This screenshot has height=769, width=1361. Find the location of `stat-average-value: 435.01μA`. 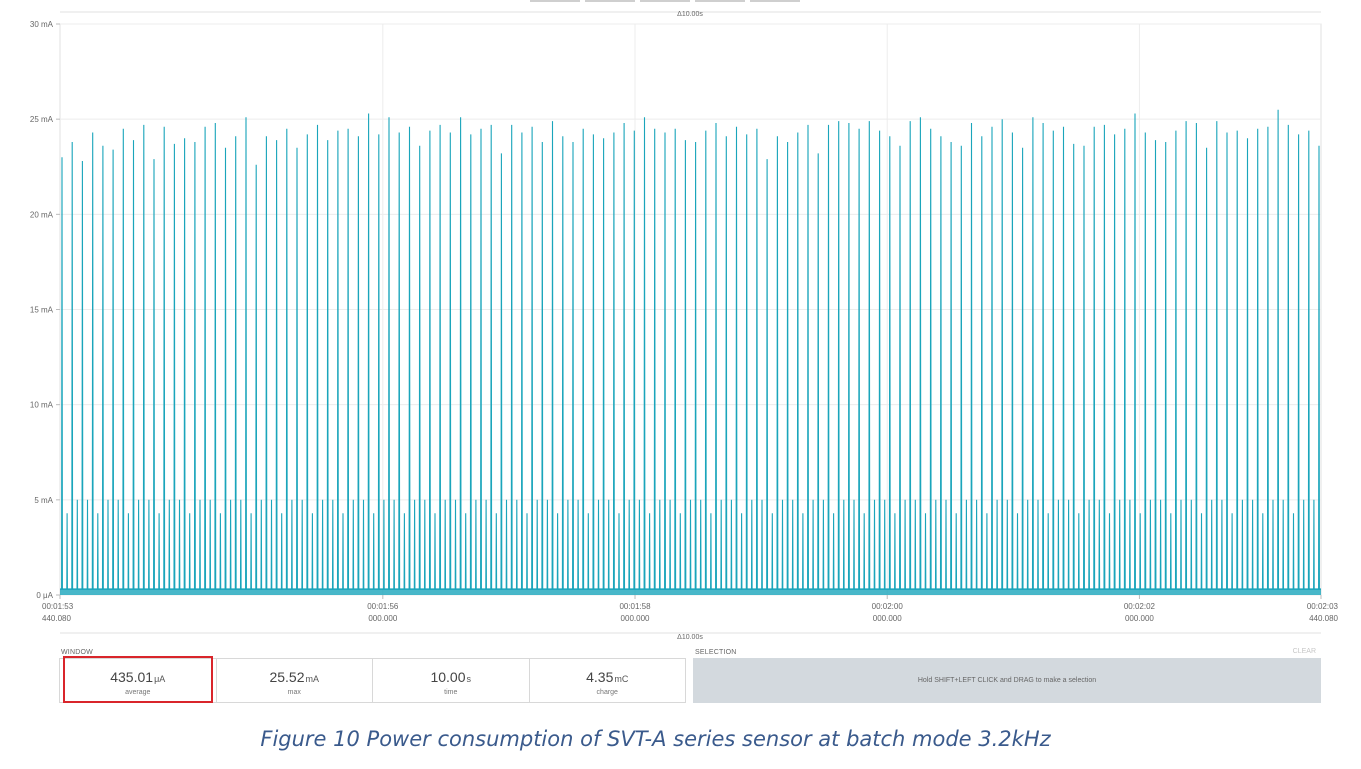

stat-average-value: 435.01μA is located at coordinates (138, 677).